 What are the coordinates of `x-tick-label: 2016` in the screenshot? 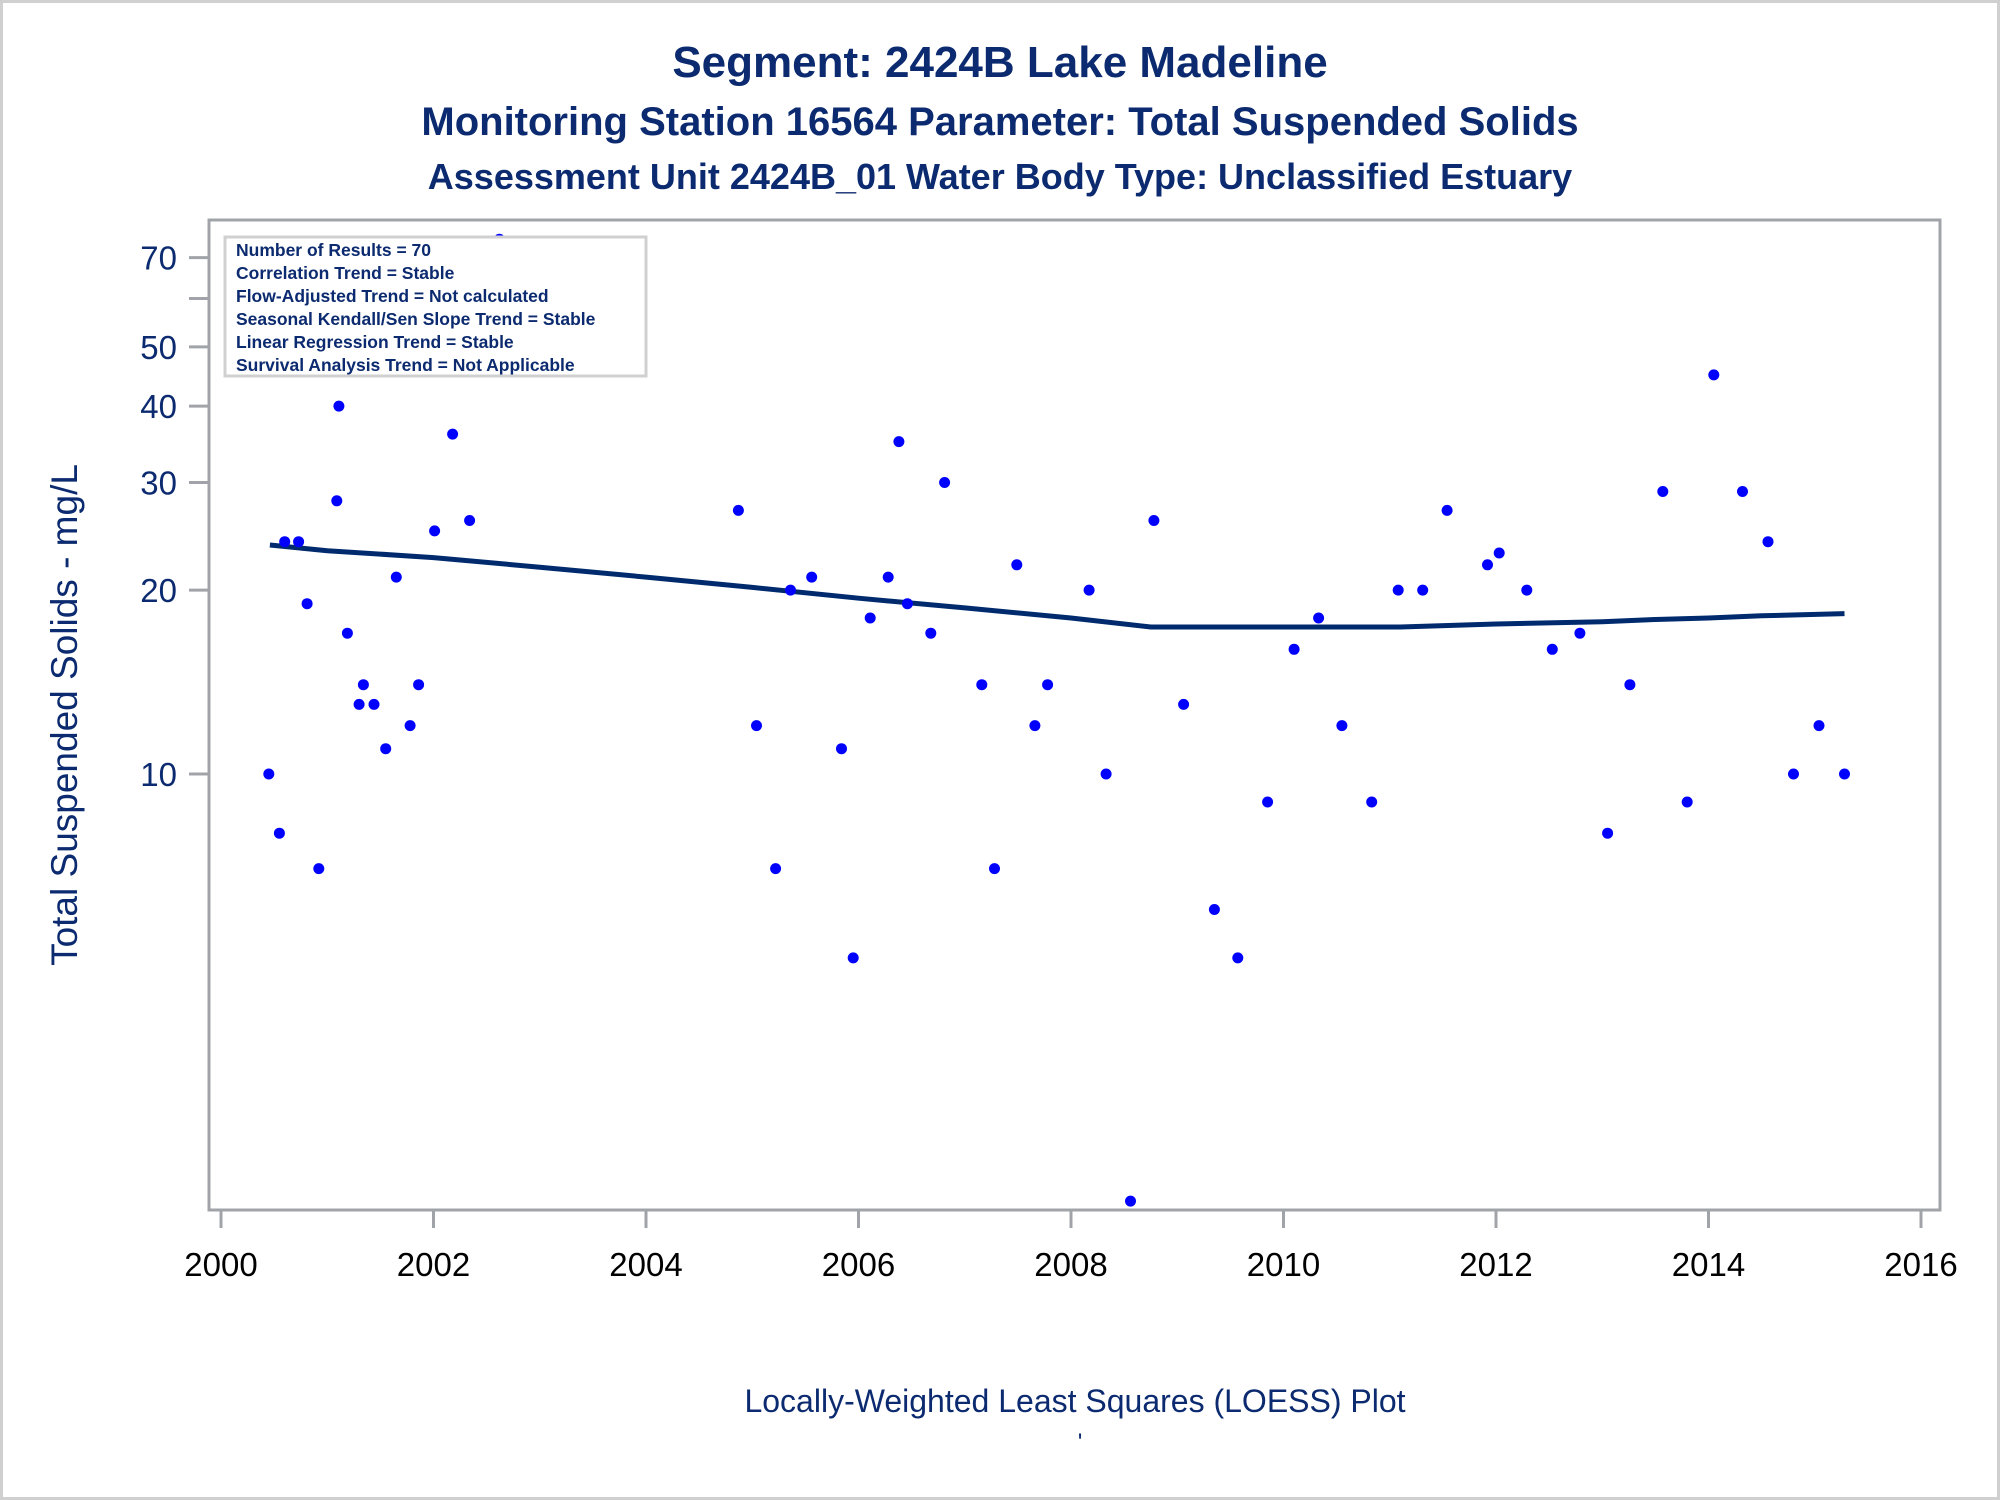 It's located at (1920, 1264).